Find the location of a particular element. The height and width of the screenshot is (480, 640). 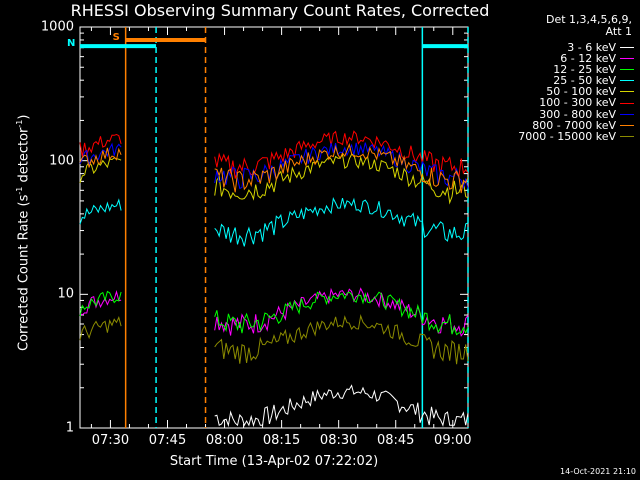

x-tick-label: 09:00 is located at coordinates (453, 440).